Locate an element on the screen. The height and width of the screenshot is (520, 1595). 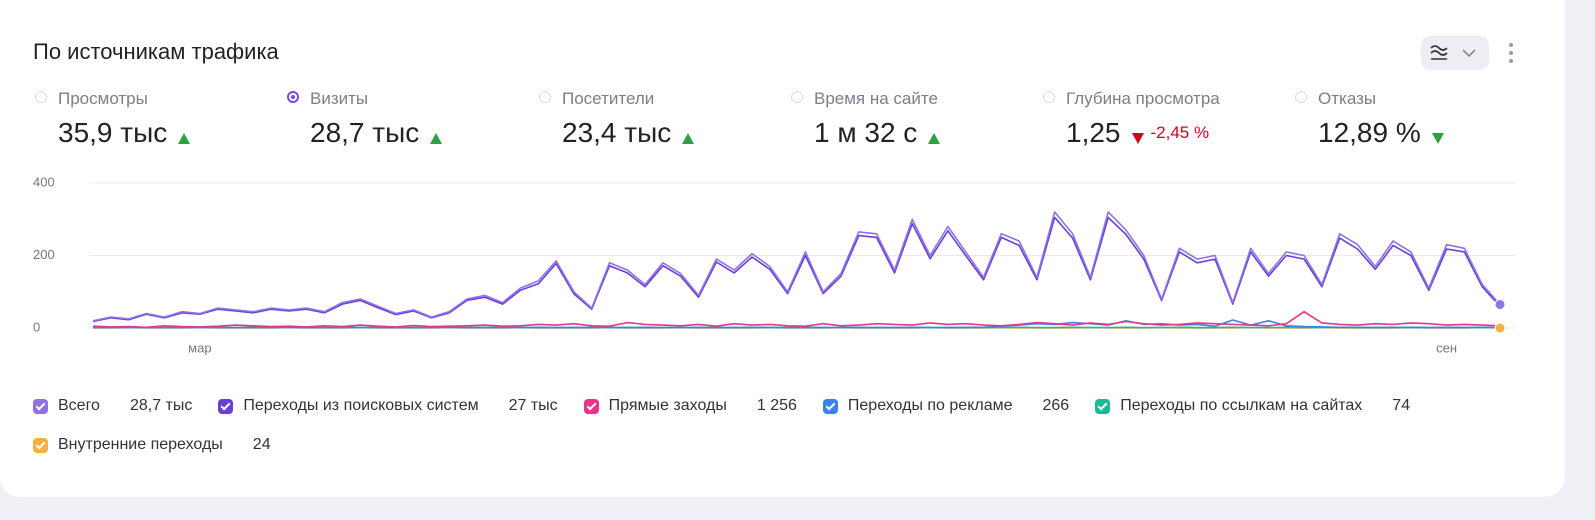
metric-value-row: 35,9 тыс is located at coordinates (124, 133).